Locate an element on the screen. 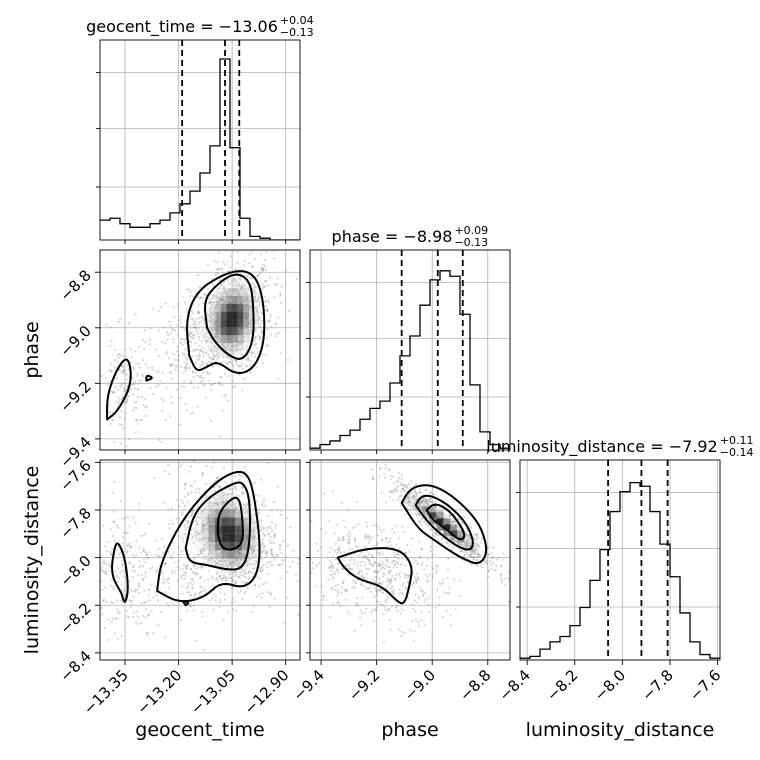  title-prefix: geocent_time = −13.06 is located at coordinates (182, 27).